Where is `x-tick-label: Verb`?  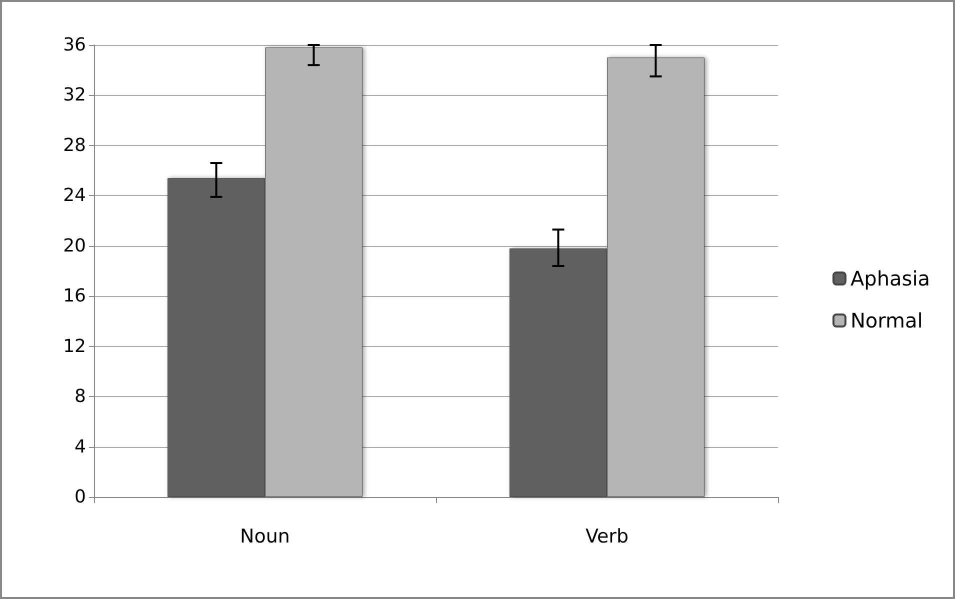
x-tick-label: Verb is located at coordinates (607, 537).